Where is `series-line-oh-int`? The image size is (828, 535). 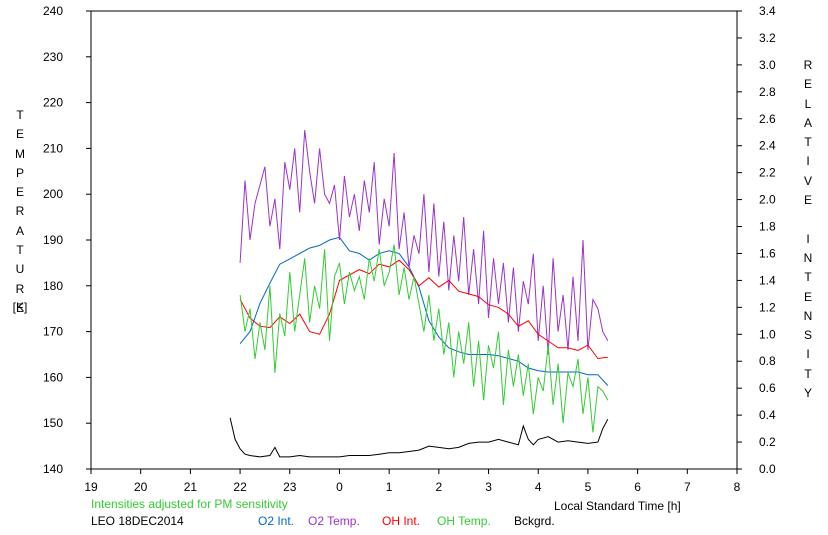 series-line-oh-int is located at coordinates (423, 309).